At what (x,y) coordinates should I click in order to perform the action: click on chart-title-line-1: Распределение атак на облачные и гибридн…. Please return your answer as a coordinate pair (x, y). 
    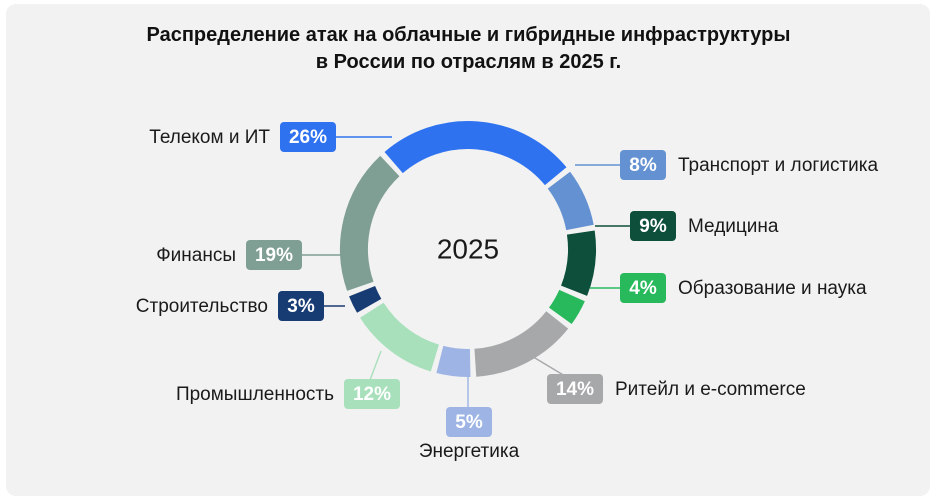
    Looking at the image, I should click on (468, 35).